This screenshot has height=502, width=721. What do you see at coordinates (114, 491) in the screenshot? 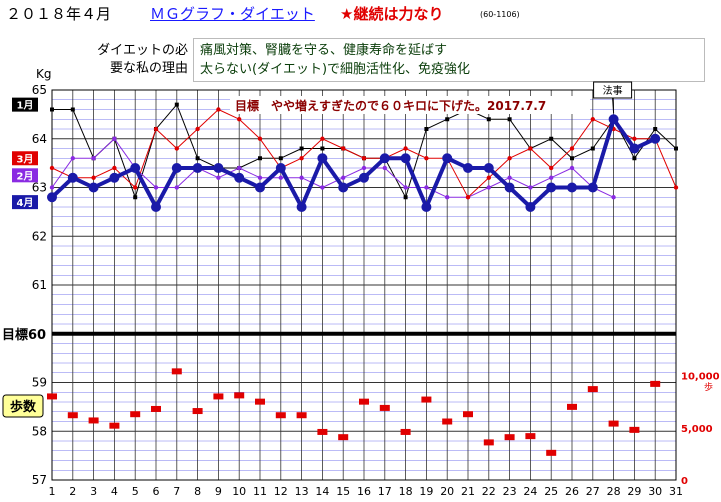
I see `x-tick-label: 4` at bounding box center [114, 491].